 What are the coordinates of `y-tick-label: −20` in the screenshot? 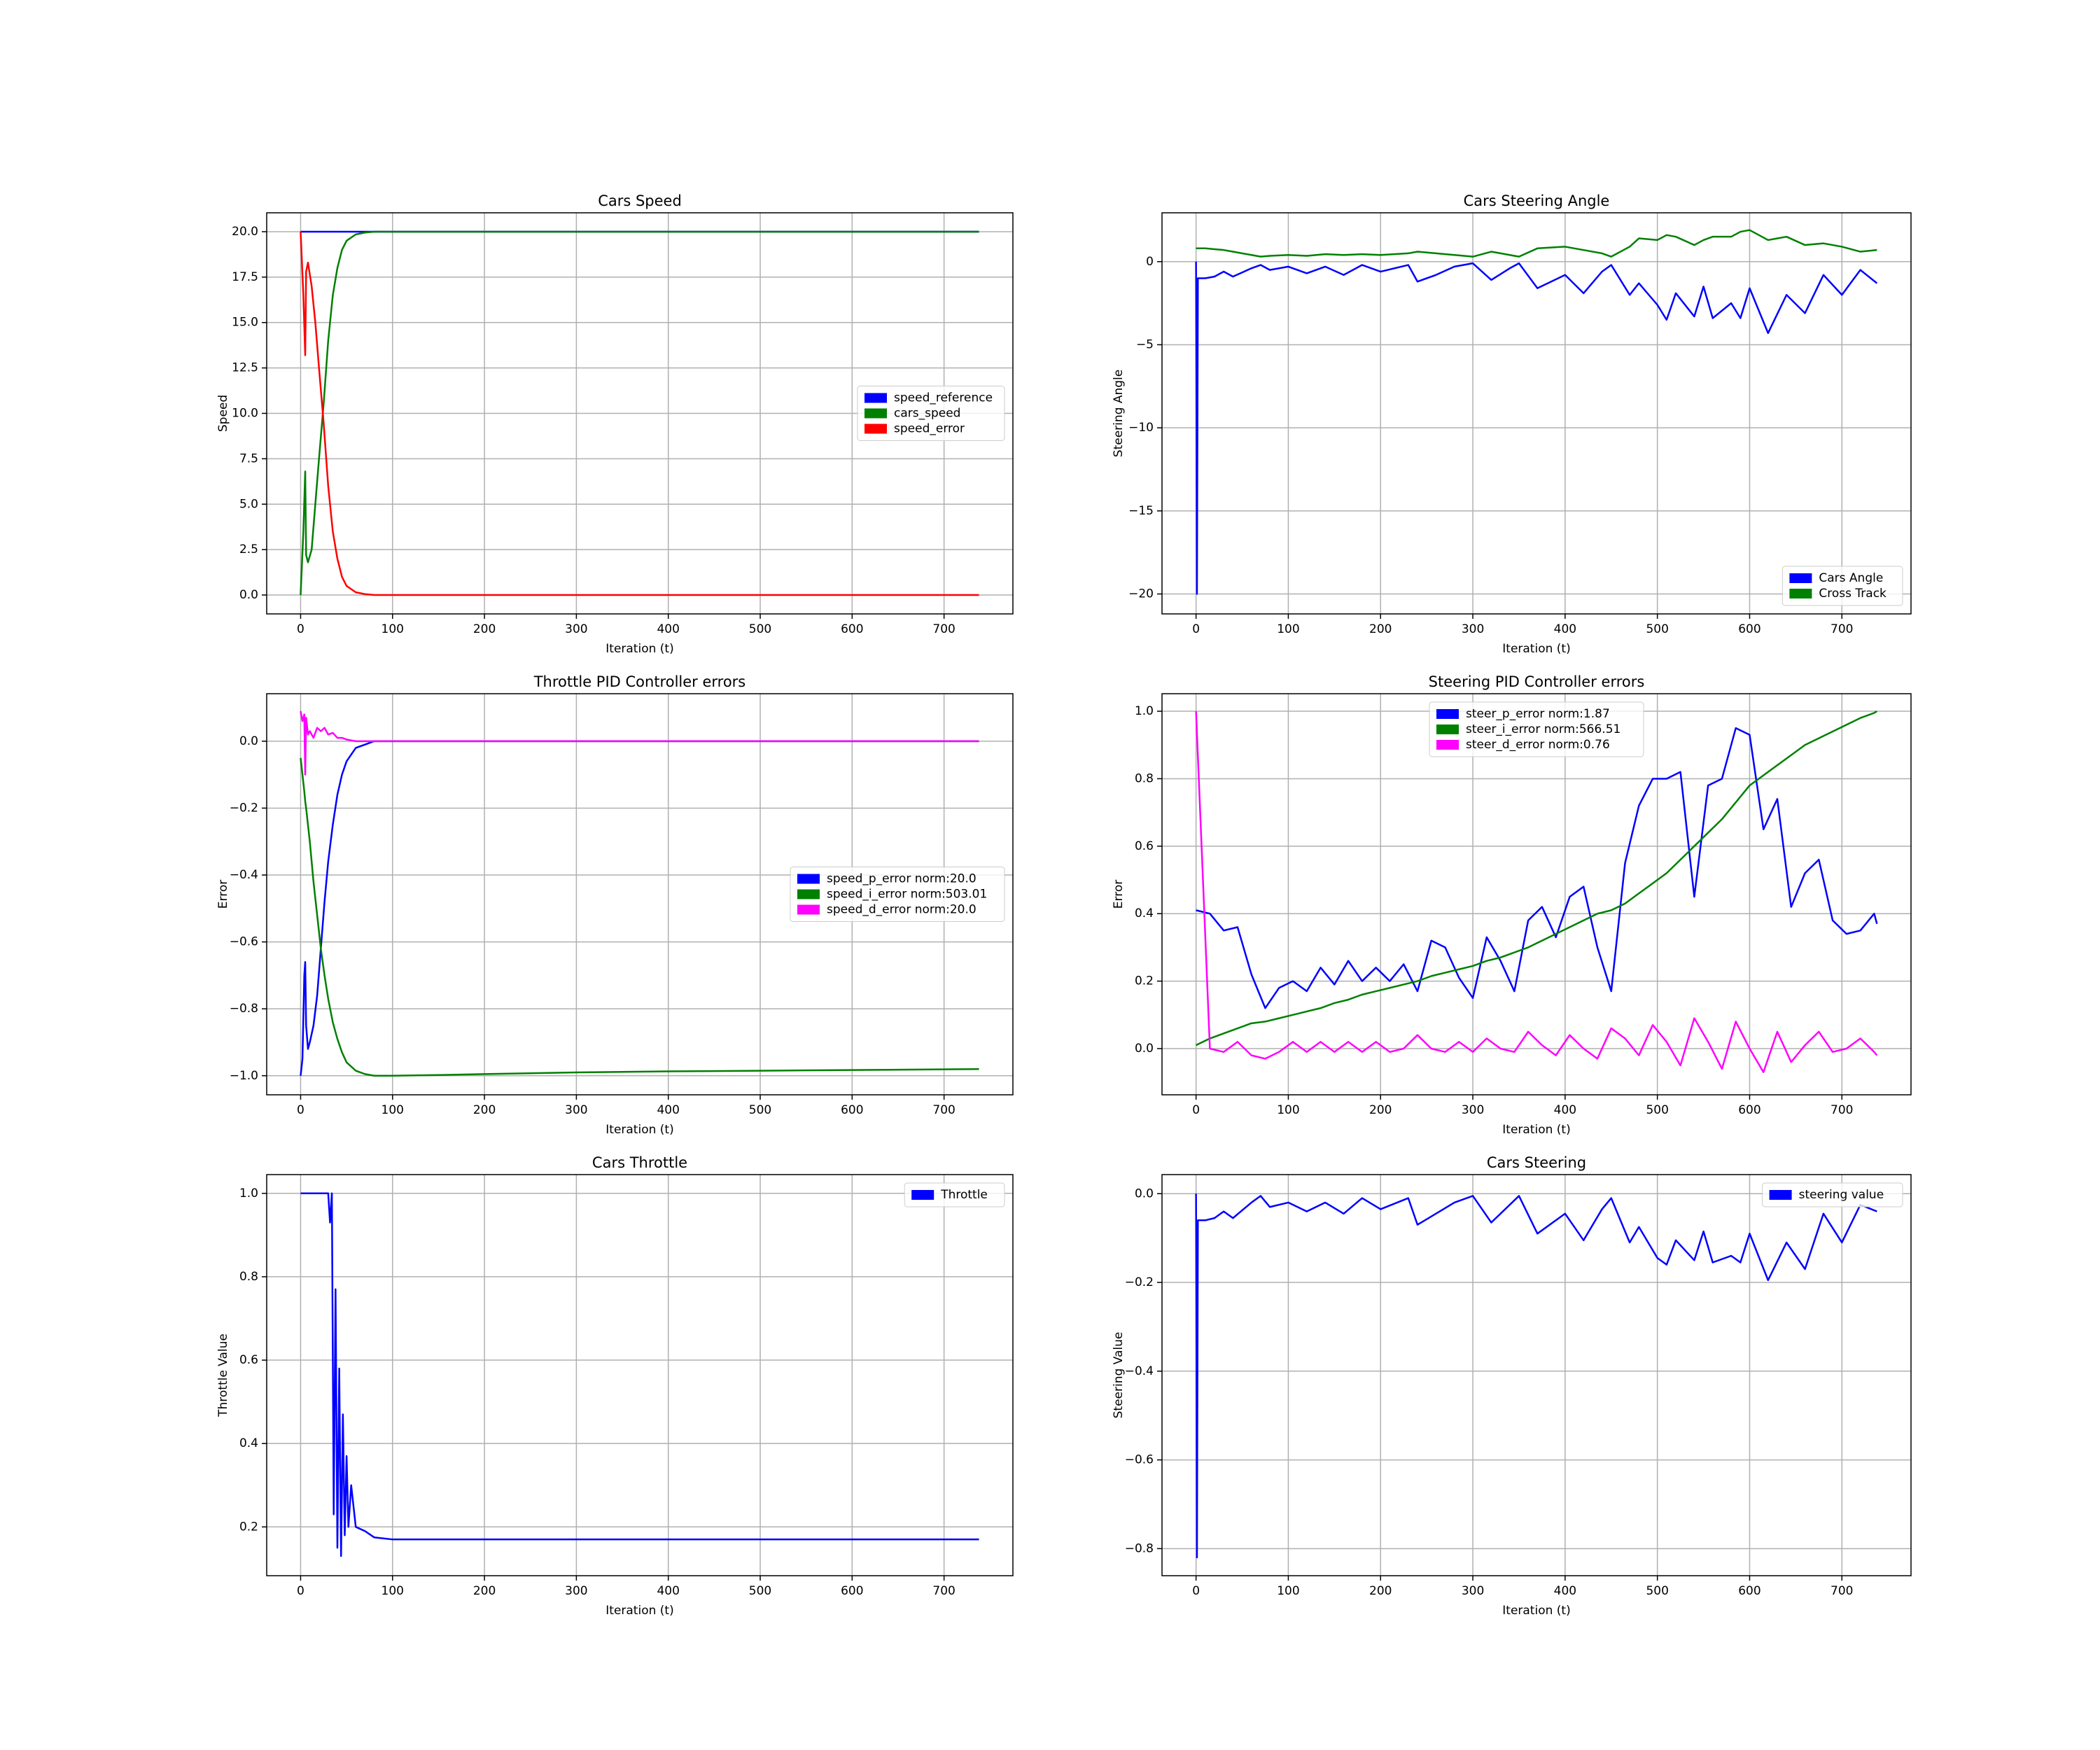 It's located at (1141, 594).